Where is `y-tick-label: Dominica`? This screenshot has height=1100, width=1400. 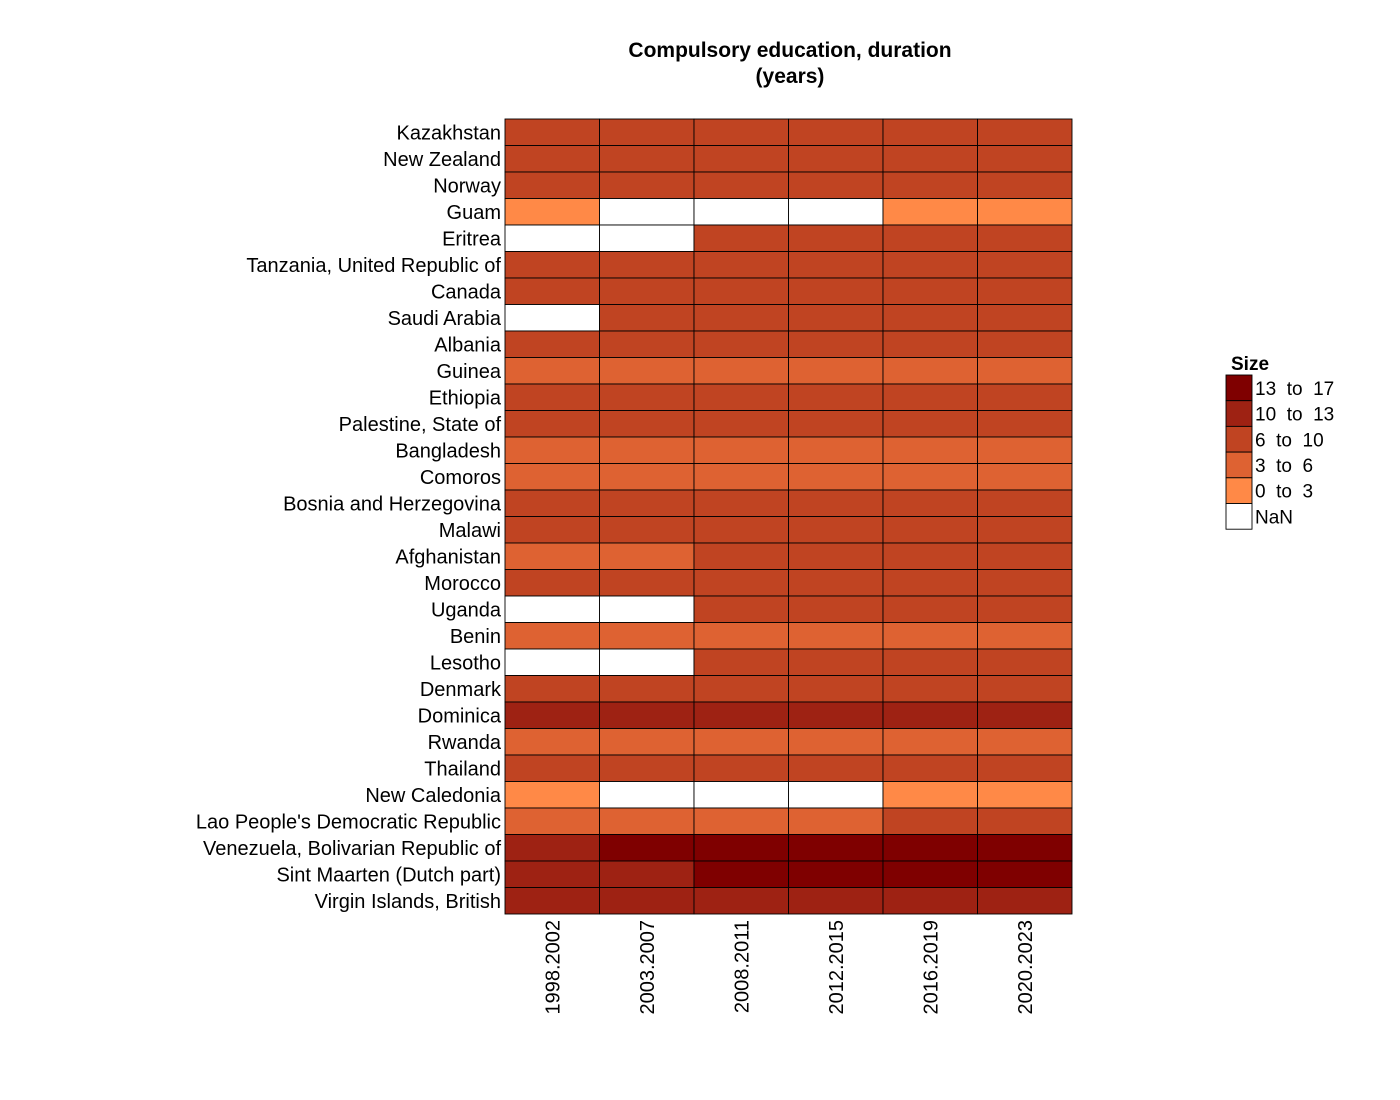 y-tick-label: Dominica is located at coordinates (460, 716).